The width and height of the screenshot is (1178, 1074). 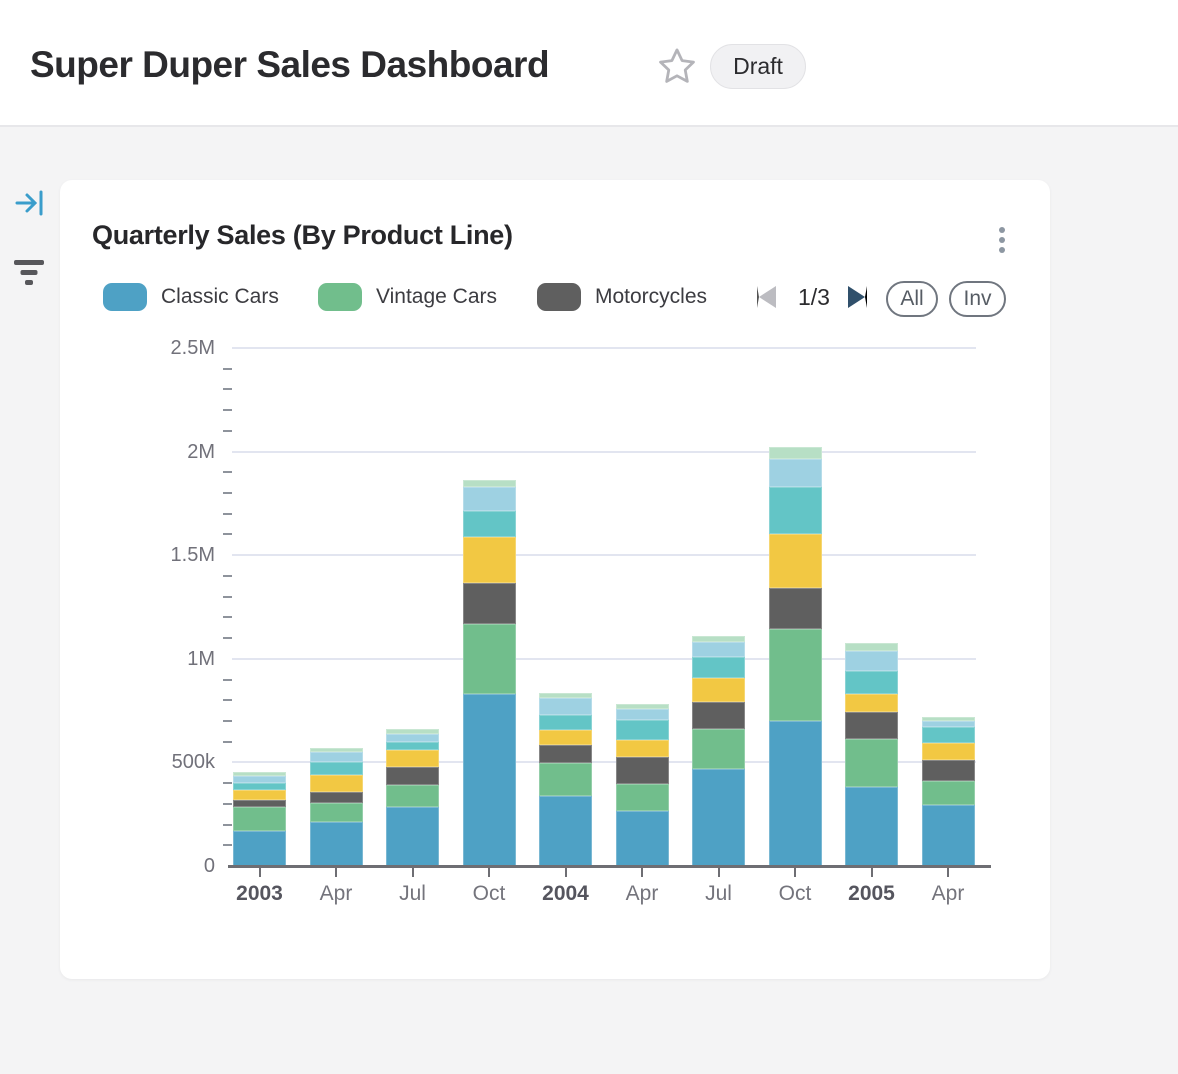 I want to click on x-axis-label: 2003, so click(x=259, y=893).